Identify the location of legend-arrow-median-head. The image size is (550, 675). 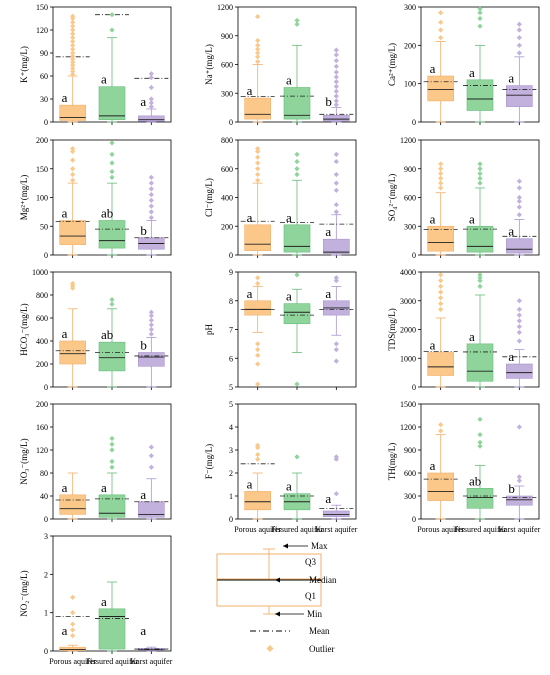
(277, 580).